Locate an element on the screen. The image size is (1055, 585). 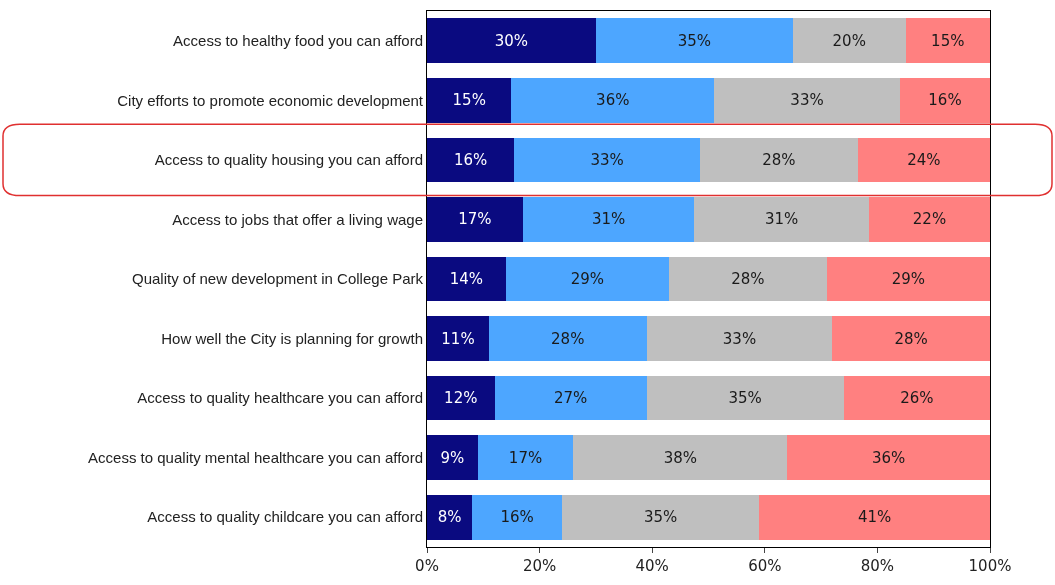
data-label: 11% is located at coordinates (458, 338).